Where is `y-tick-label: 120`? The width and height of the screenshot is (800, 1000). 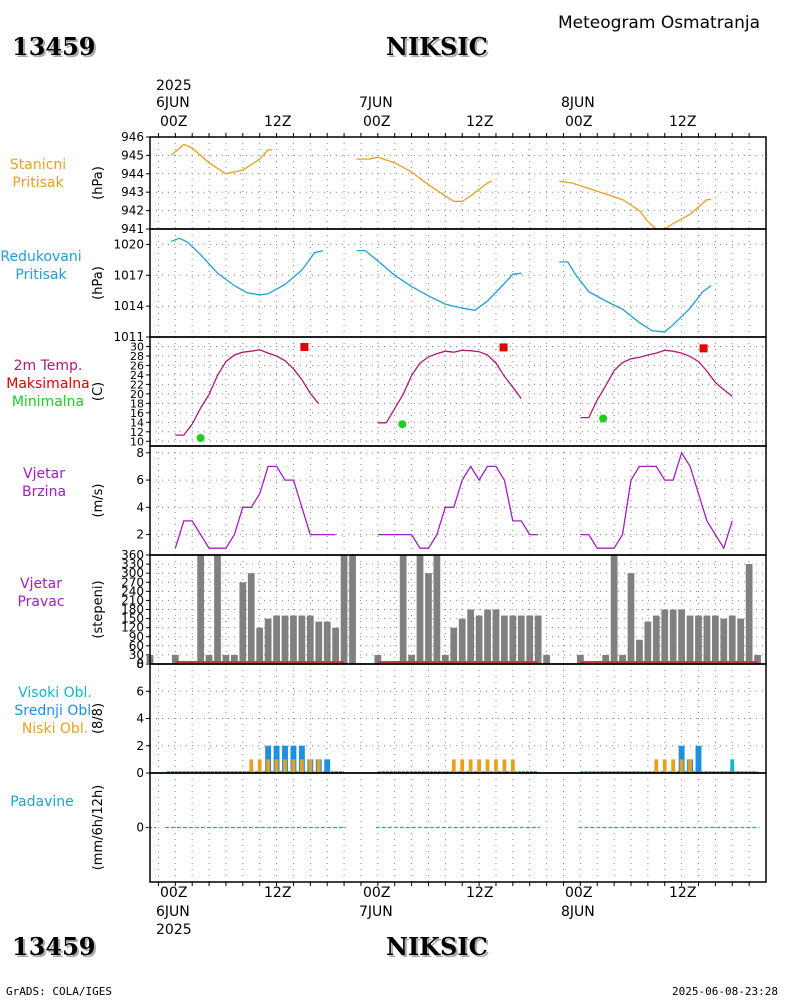 y-tick-label: 120 is located at coordinates (132, 628).